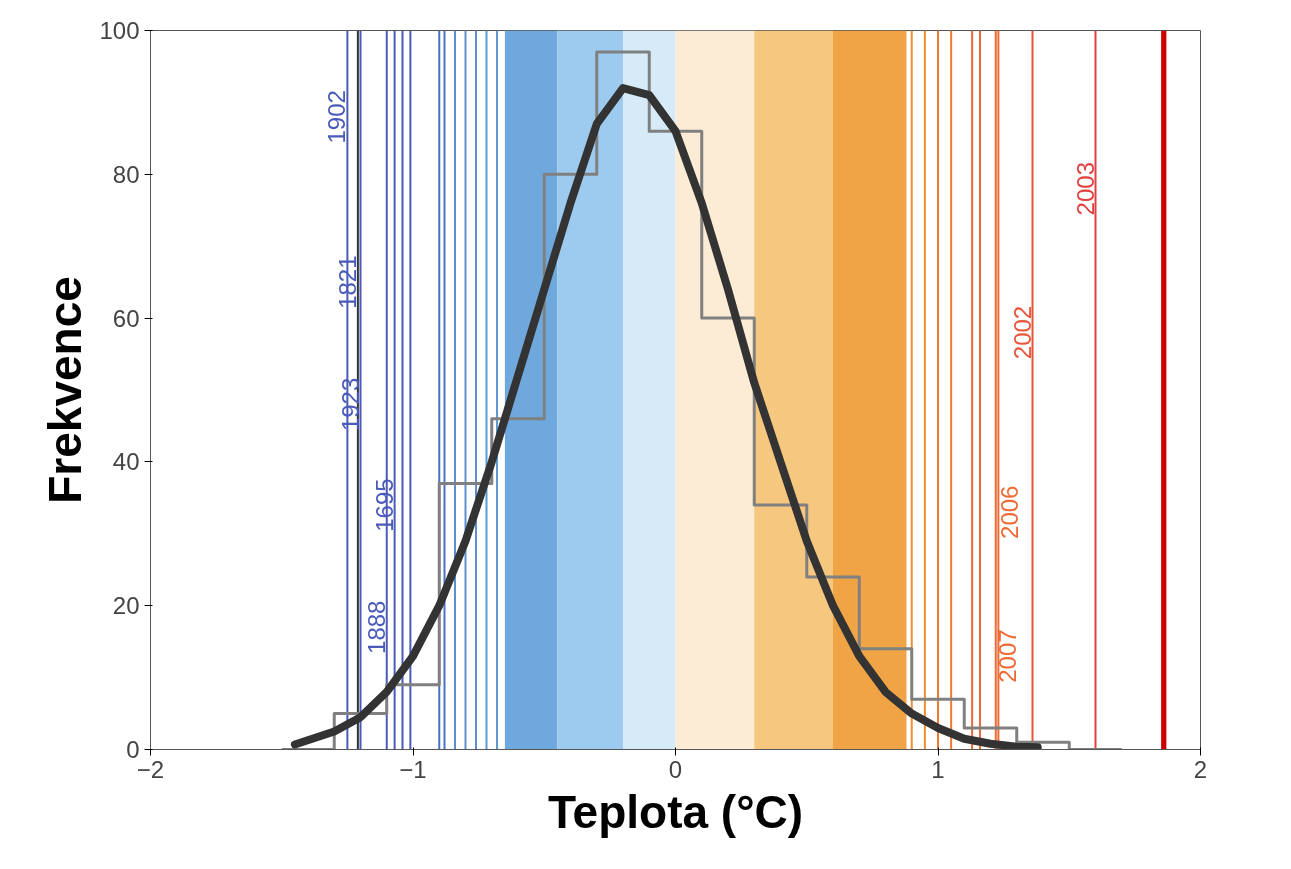  Describe the element at coordinates (1022, 332) in the screenshot. I see `annotation: 2002` at that location.